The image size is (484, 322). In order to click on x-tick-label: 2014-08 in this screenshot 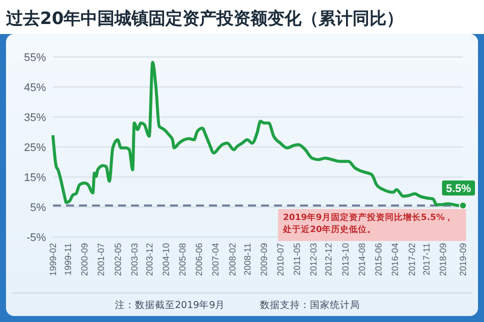, I will do `click(361, 259)`.